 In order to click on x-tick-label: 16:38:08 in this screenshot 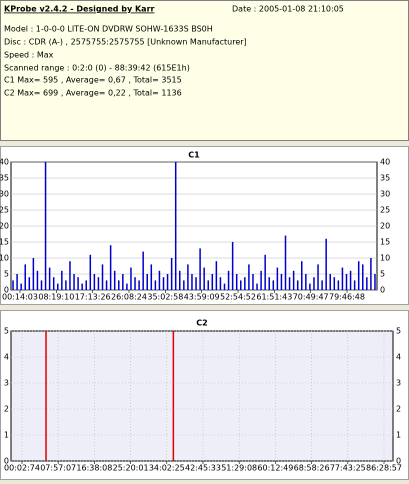, I will do `click(94, 468)`.